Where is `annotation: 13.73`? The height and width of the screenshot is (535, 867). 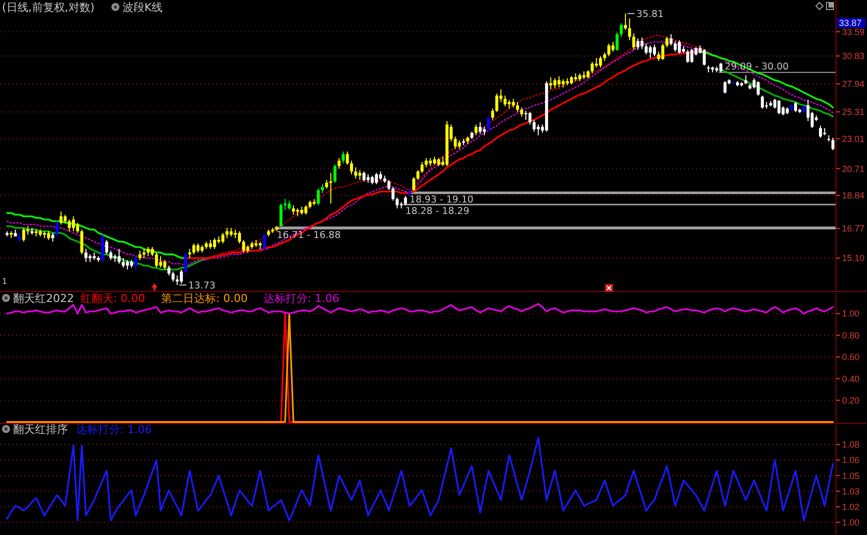 annotation: 13.73 is located at coordinates (202, 286).